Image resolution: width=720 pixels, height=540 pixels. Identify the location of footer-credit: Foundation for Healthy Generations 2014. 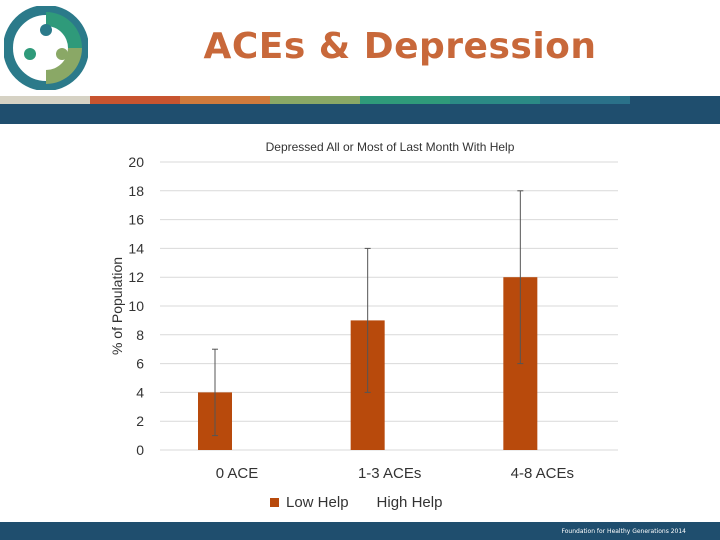
(624, 531).